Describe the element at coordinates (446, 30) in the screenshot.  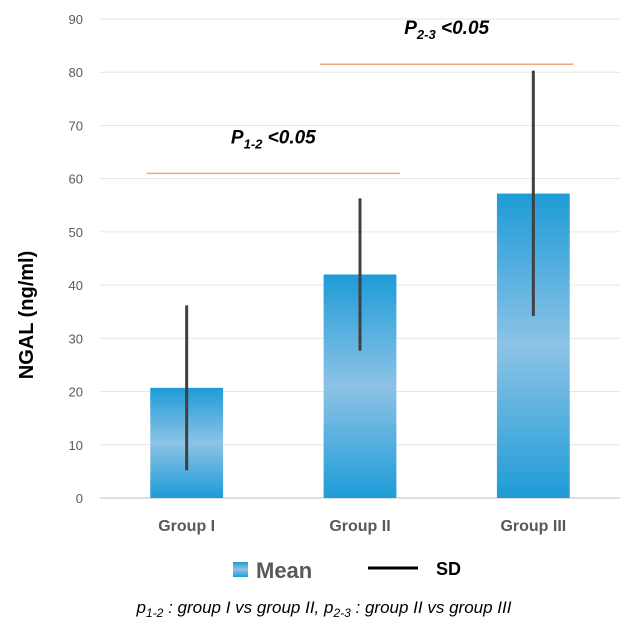
I see `significance-label-2: P2-3 <0.05` at that location.